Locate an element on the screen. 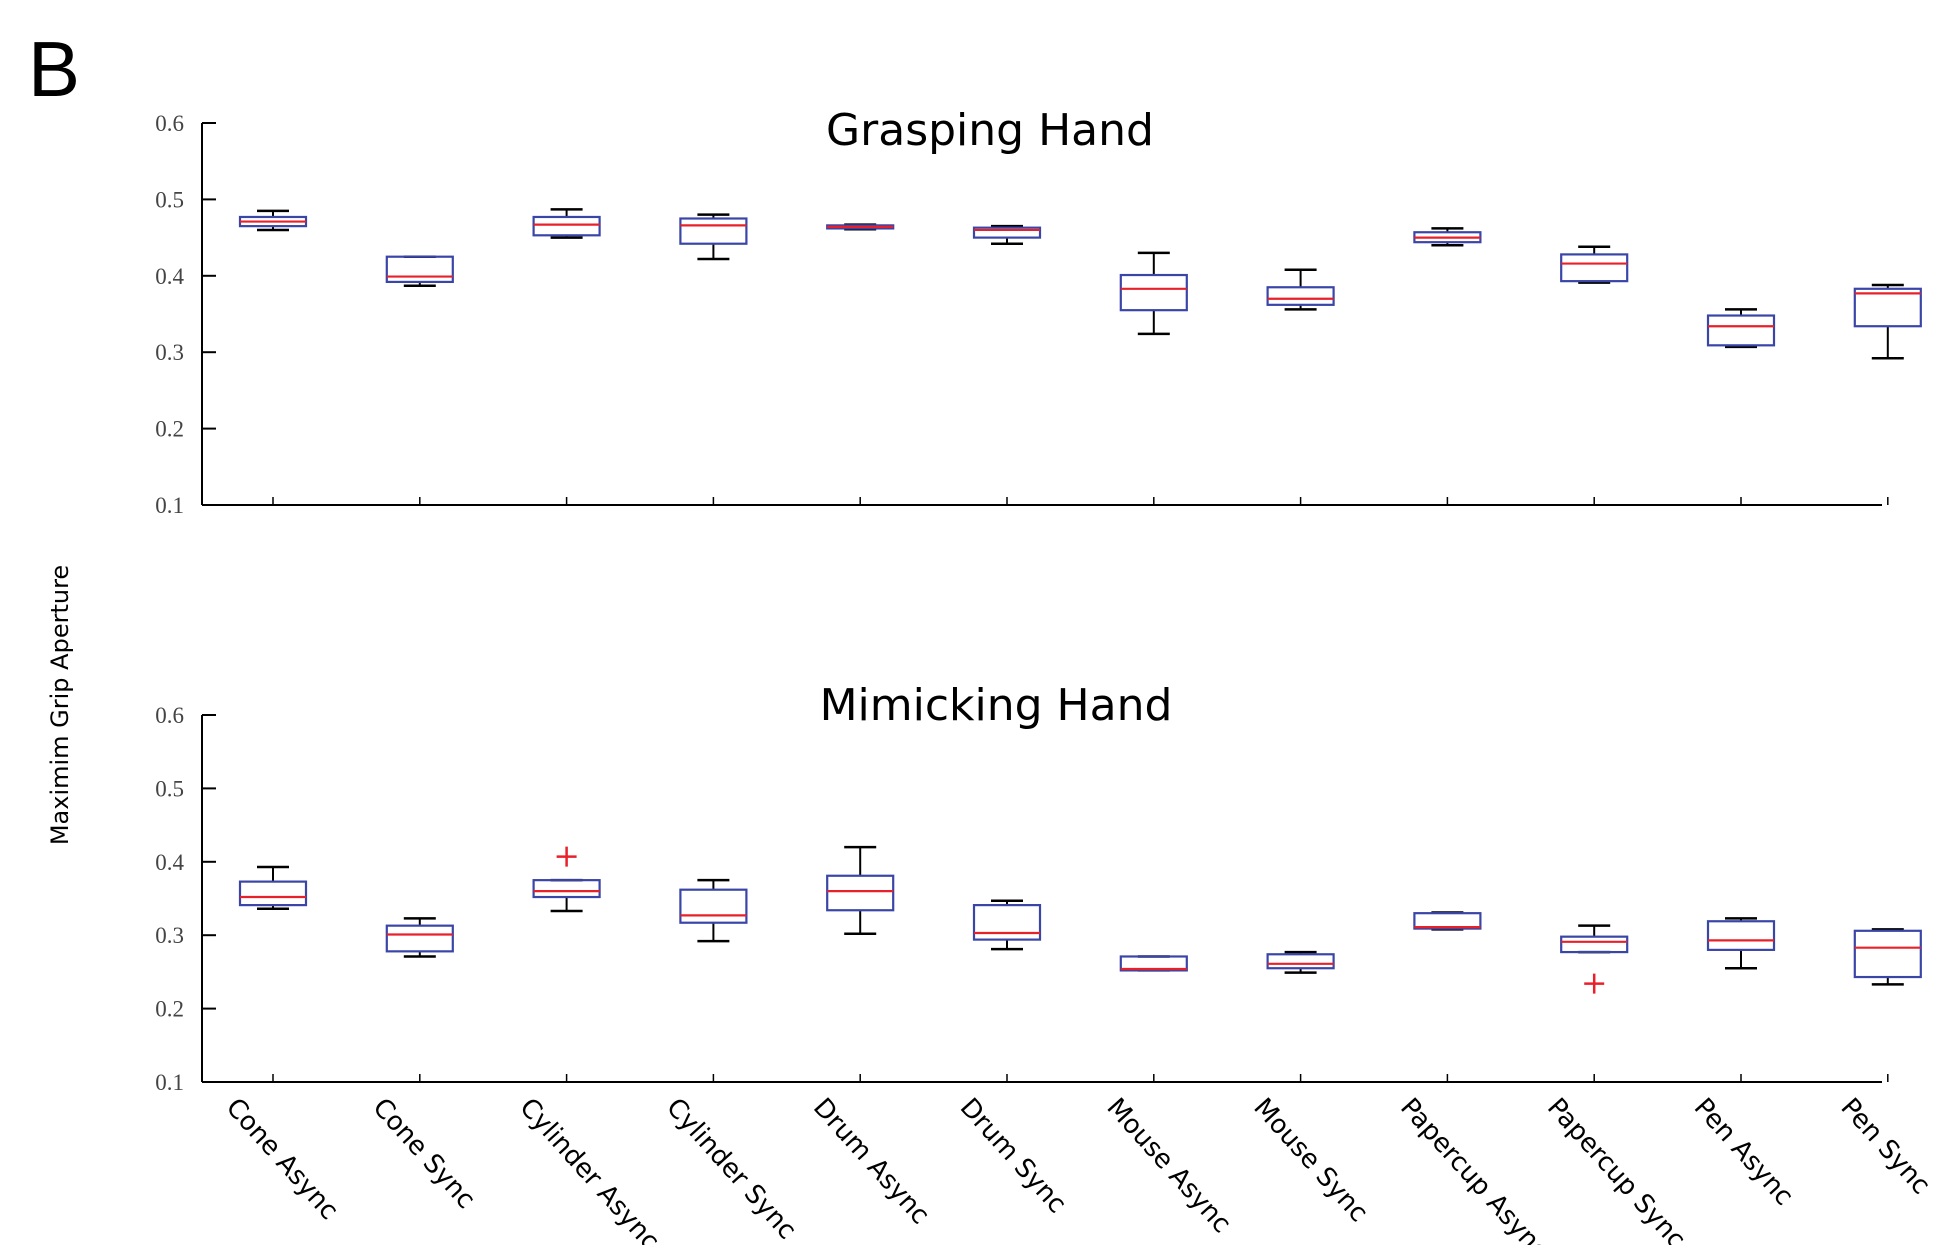 The width and height of the screenshot is (1959, 1245). x-tick-label: Drum Sync is located at coordinates (1013, 1156).